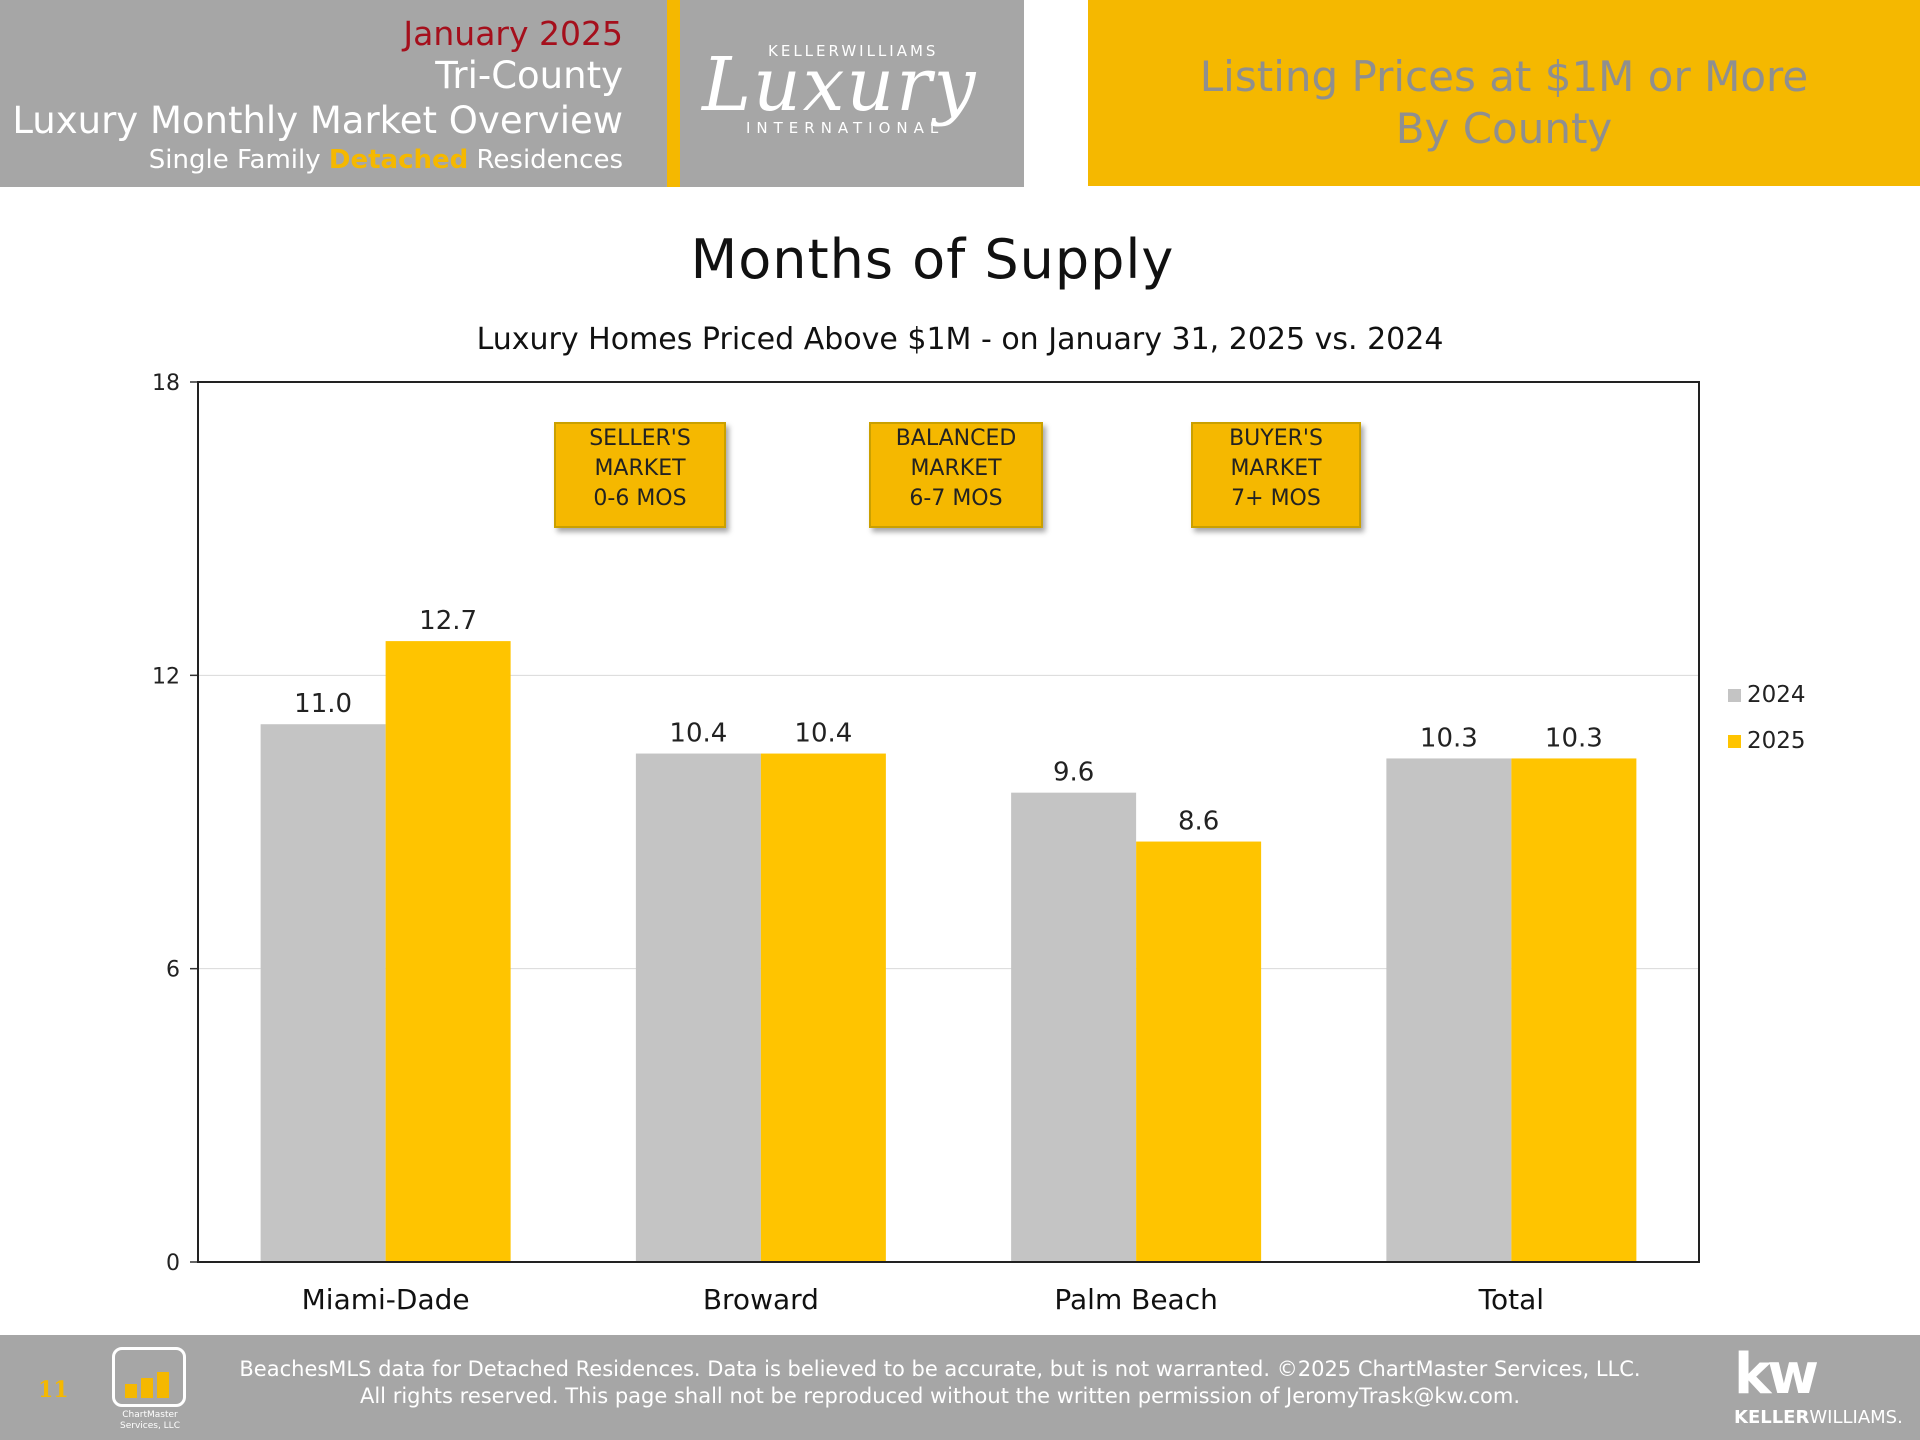 Image resolution: width=1920 pixels, height=1440 pixels. Describe the element at coordinates (1276, 438) in the screenshot. I see `annotation-line: BUYER'S` at that location.